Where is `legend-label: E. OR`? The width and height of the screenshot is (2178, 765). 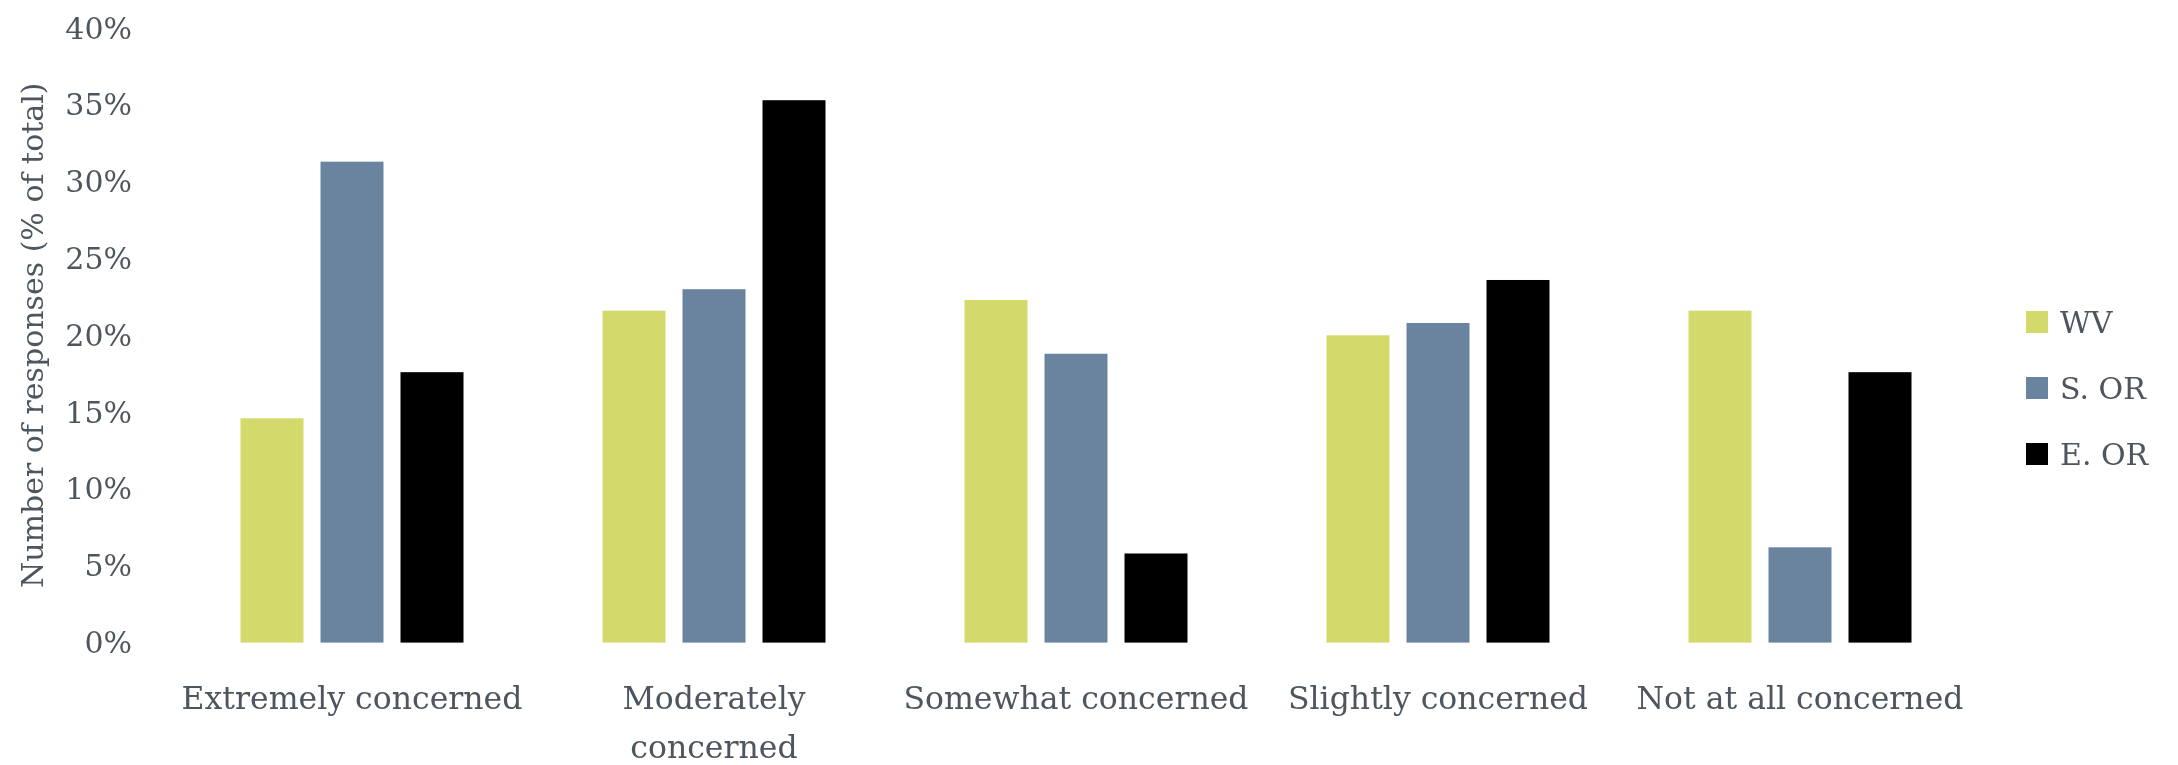
legend-label: E. OR is located at coordinates (2105, 454).